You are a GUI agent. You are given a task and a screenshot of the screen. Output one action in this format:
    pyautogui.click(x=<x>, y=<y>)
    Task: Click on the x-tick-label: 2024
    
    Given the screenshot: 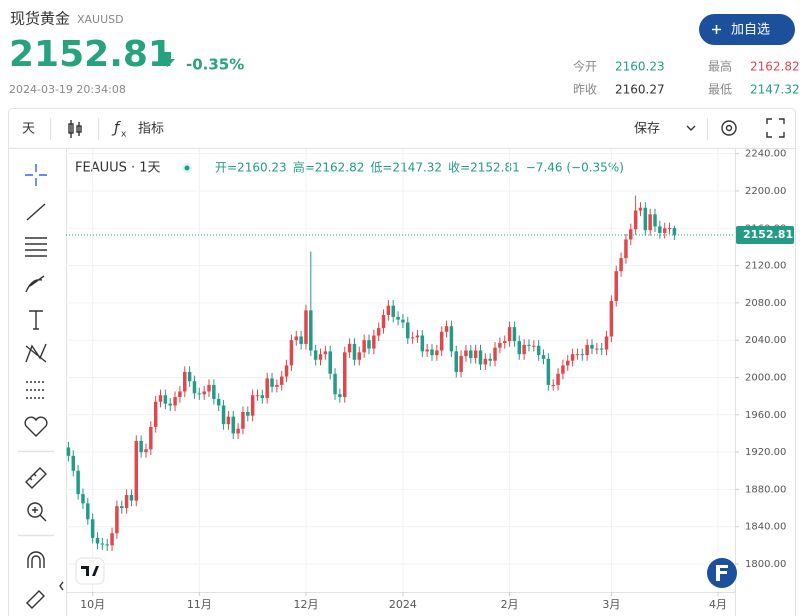 What is the action you would take?
    pyautogui.click(x=403, y=604)
    